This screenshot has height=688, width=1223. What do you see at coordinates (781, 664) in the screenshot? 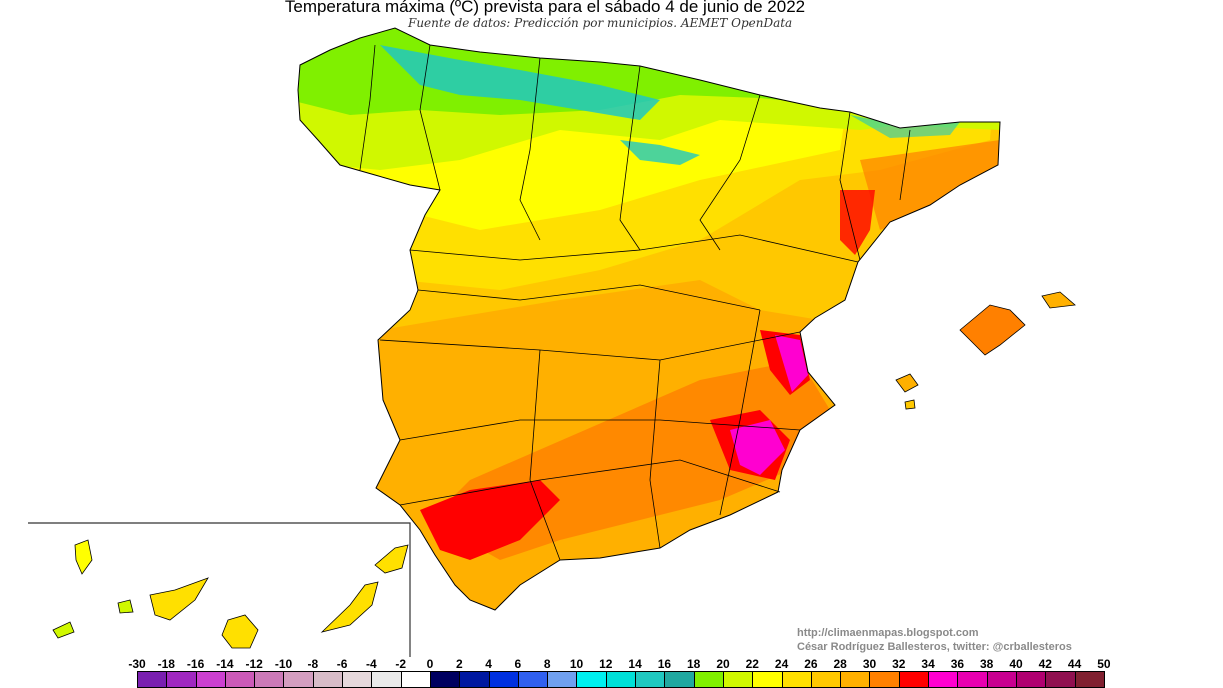
I see `legend-label: 24` at bounding box center [781, 664].